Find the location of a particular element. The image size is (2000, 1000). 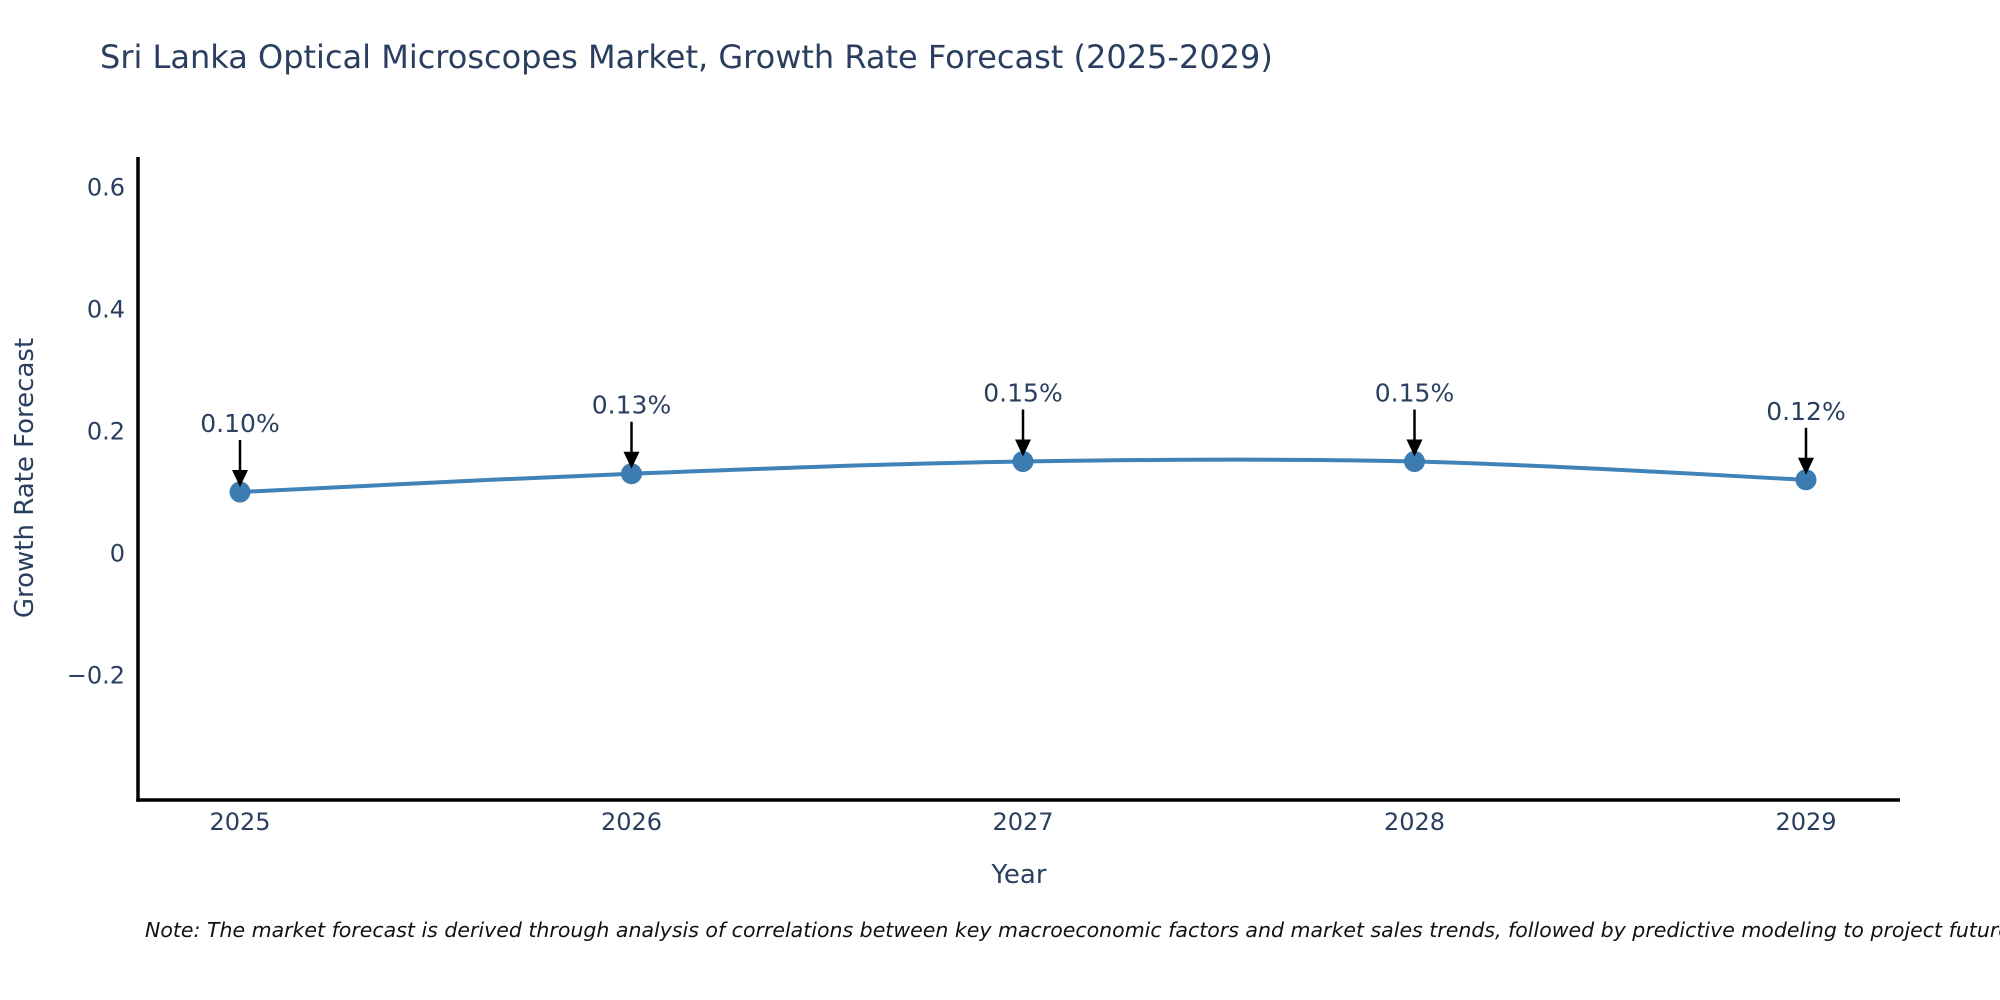

y-tick-label: 0 is located at coordinates (117, 554).